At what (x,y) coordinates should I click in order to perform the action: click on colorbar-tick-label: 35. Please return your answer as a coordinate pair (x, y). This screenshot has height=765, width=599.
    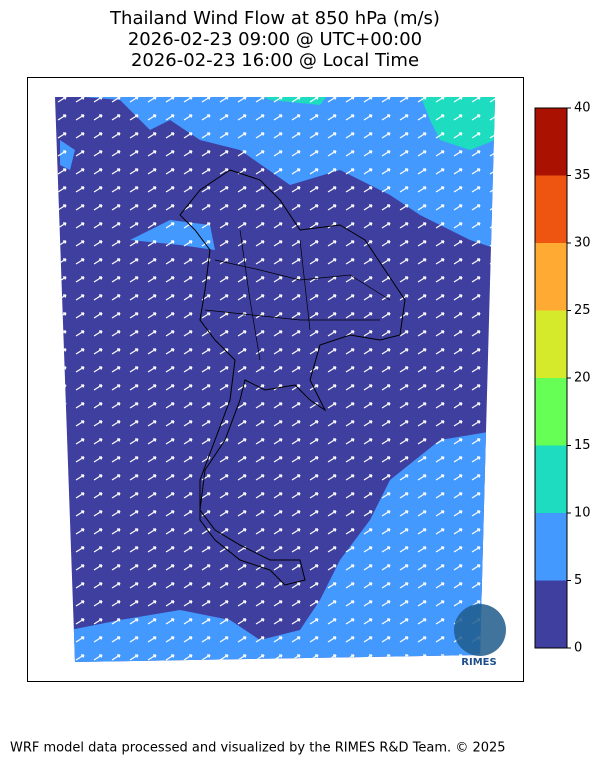
    Looking at the image, I should click on (582, 175).